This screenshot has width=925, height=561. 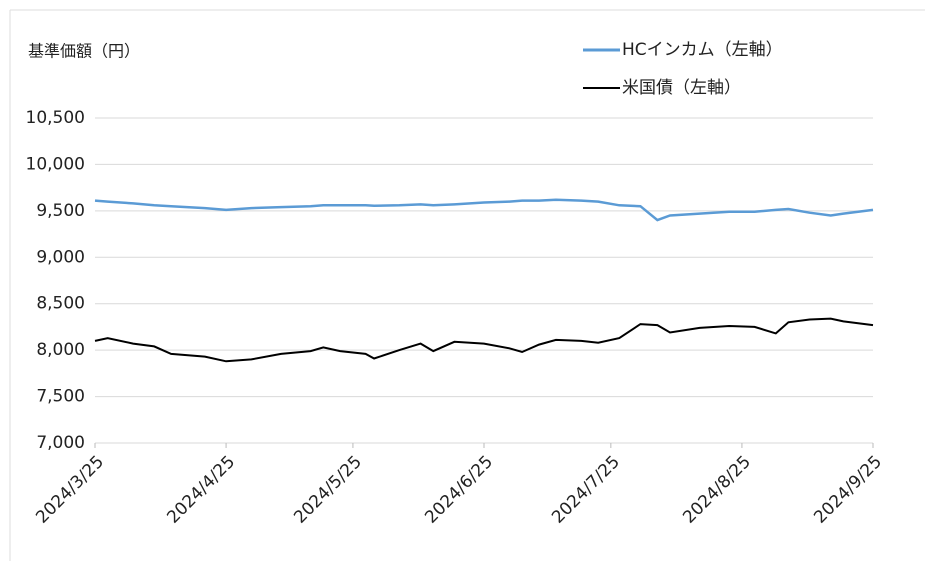 What do you see at coordinates (681, 88) in the screenshot?
I see `legend-label: 米国債（左軸）` at bounding box center [681, 88].